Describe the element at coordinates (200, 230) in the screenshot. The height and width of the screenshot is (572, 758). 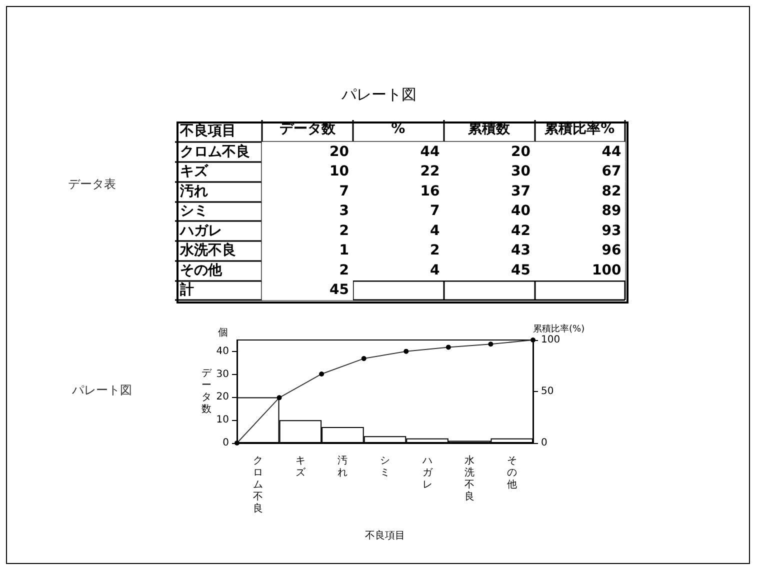
I see `y-tick-label: ハガレ` at that location.